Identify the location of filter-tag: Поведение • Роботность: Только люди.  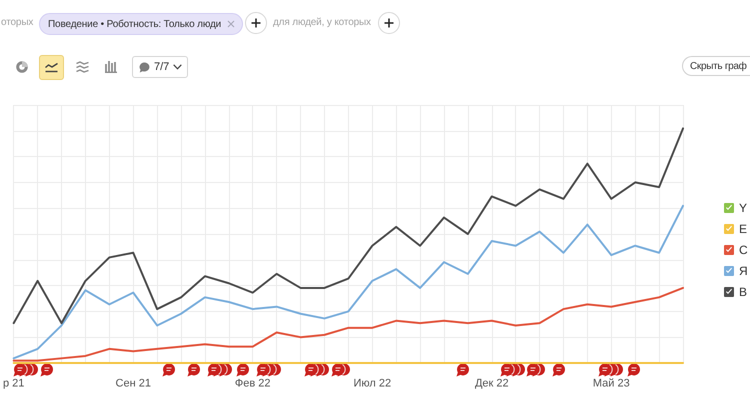
(141, 24).